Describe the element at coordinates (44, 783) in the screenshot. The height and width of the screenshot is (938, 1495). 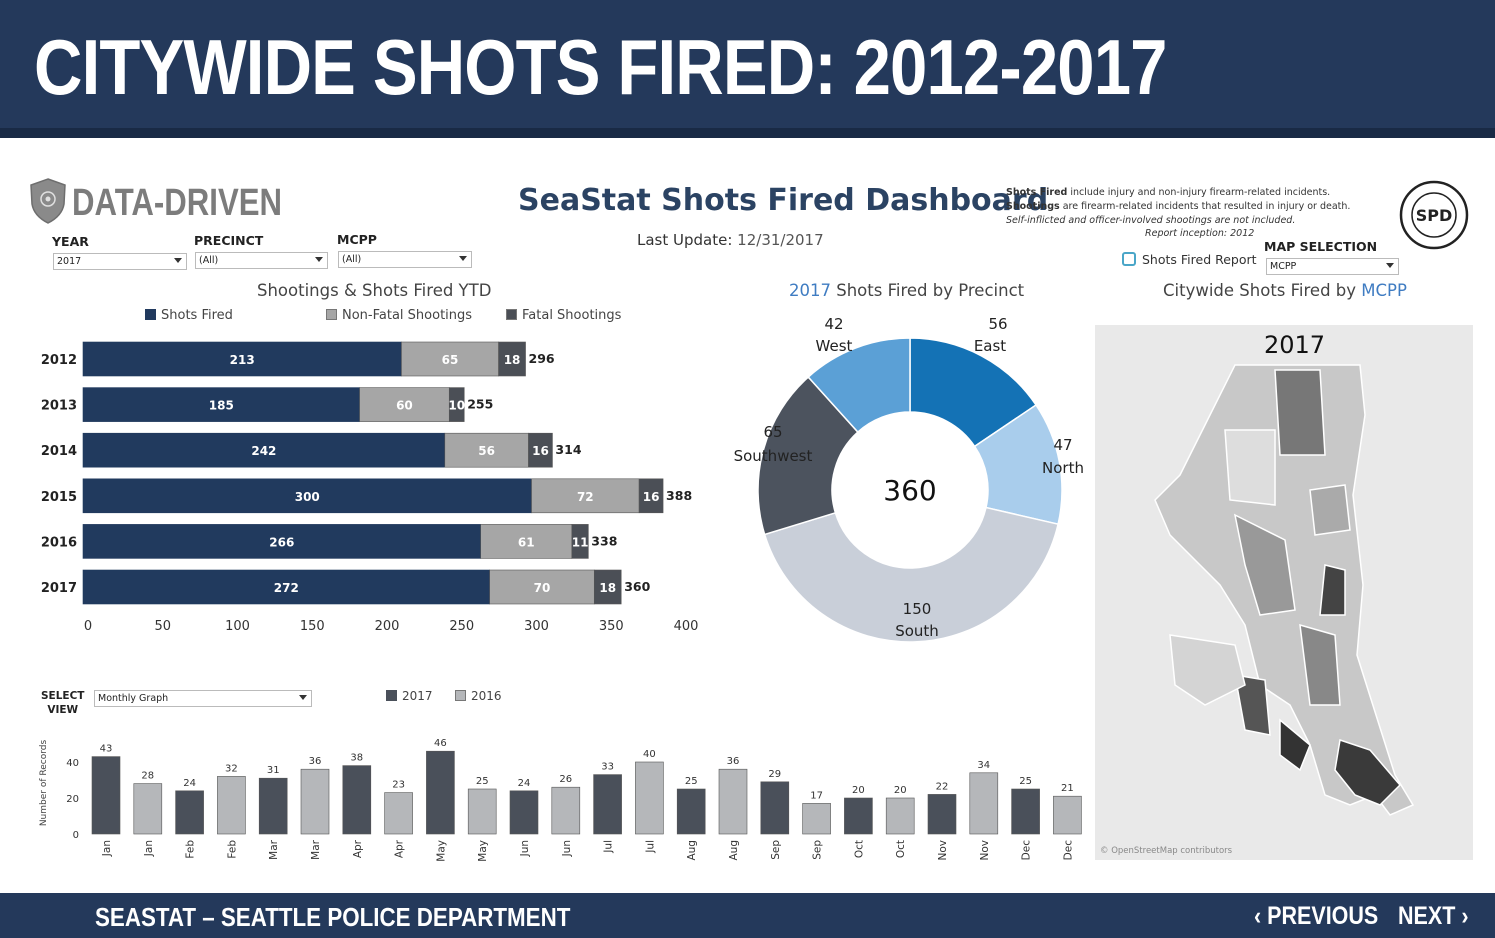
I see `y-axis-label: Number of Records` at that location.